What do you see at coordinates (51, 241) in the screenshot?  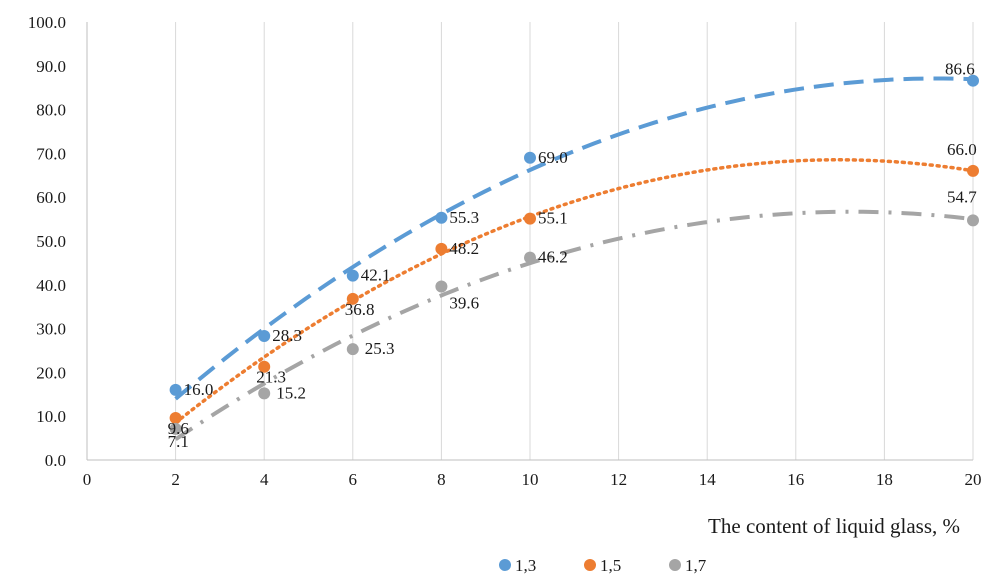 I see `y-tick-label: 50.0` at bounding box center [51, 241].